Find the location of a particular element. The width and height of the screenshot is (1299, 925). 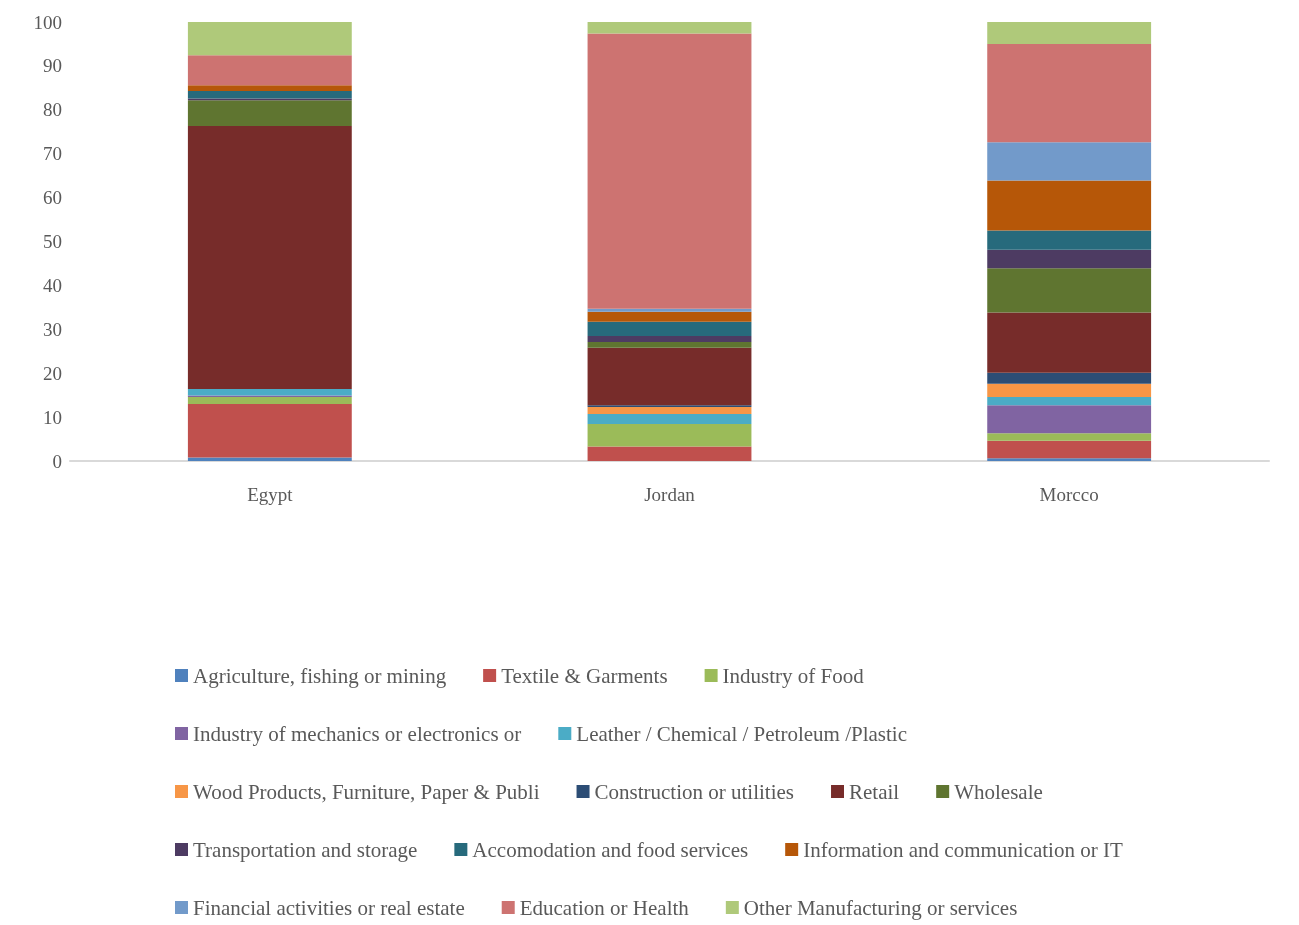

y-tick-label: 0 is located at coordinates (57, 461).